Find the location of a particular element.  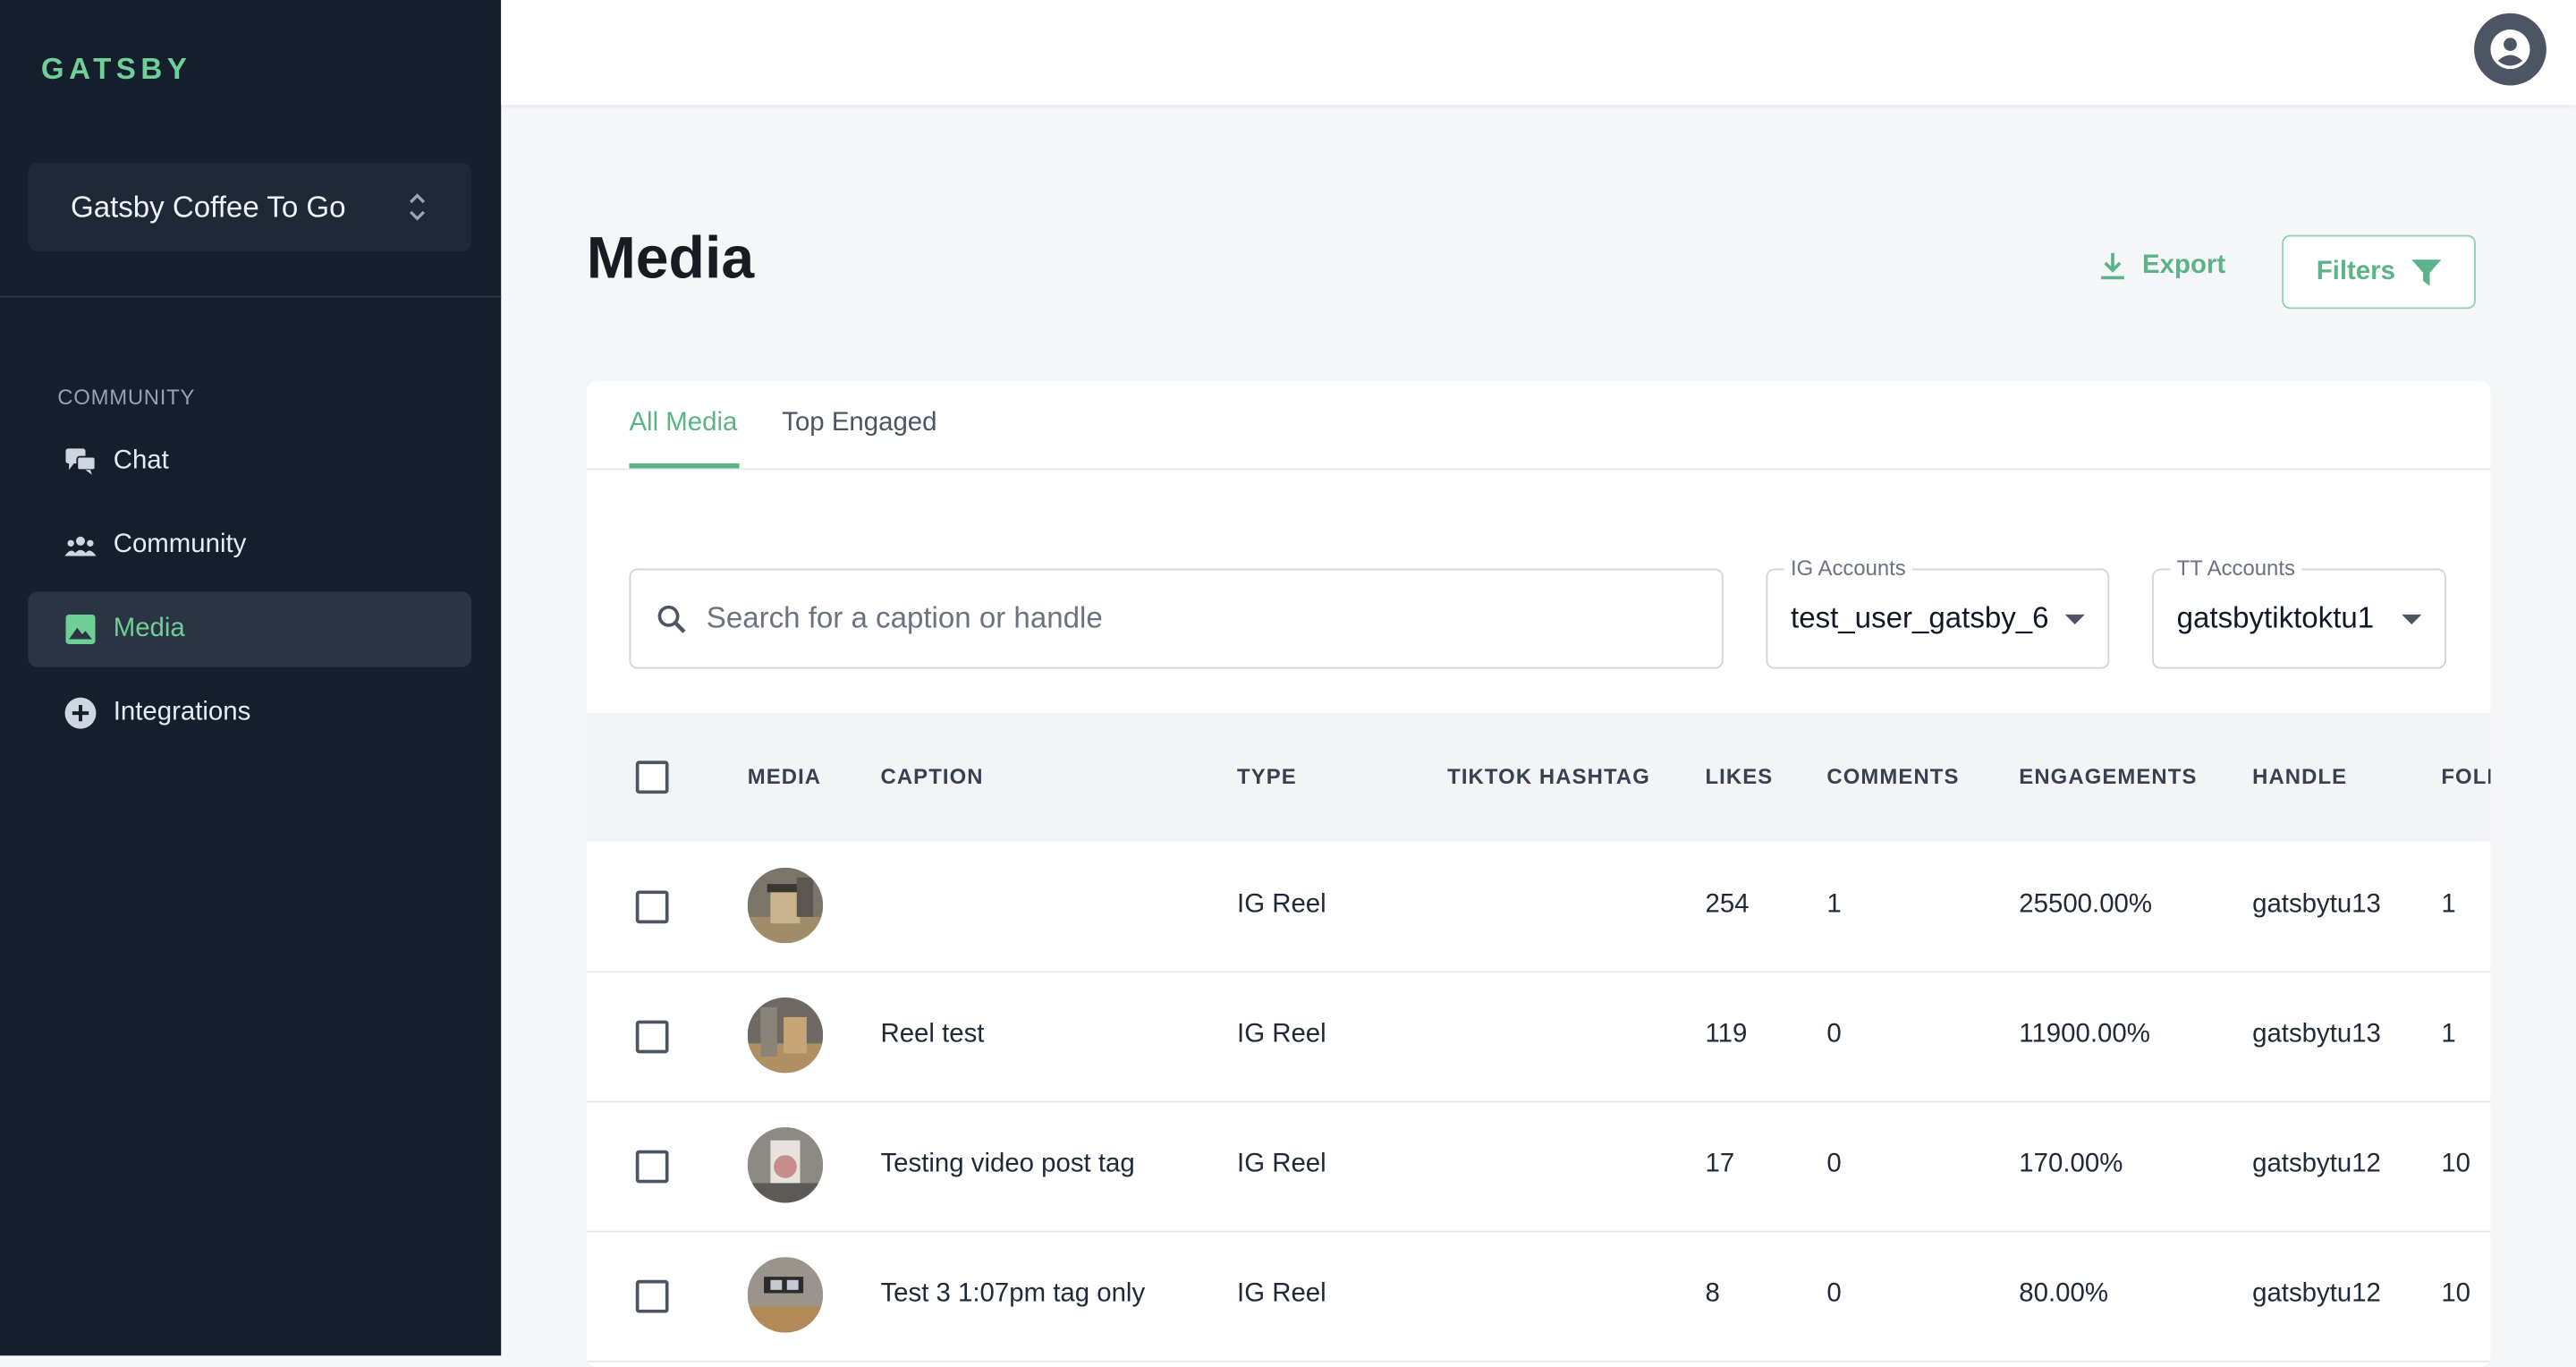

cell-engagements: 11900.00% is located at coordinates (2084, 1034).